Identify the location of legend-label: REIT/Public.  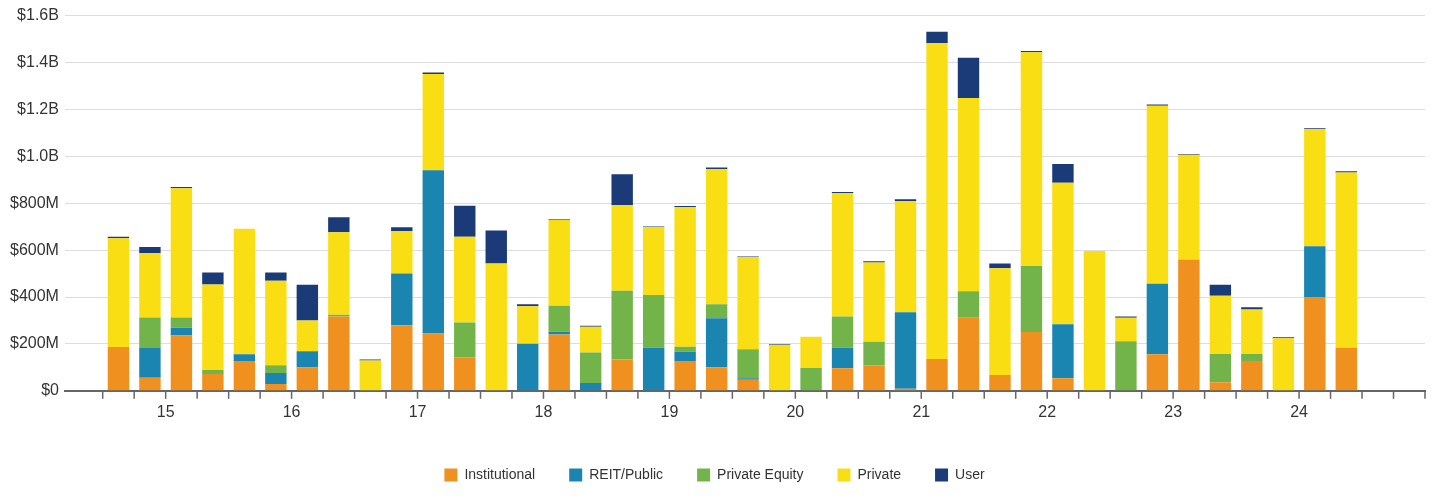
(626, 473).